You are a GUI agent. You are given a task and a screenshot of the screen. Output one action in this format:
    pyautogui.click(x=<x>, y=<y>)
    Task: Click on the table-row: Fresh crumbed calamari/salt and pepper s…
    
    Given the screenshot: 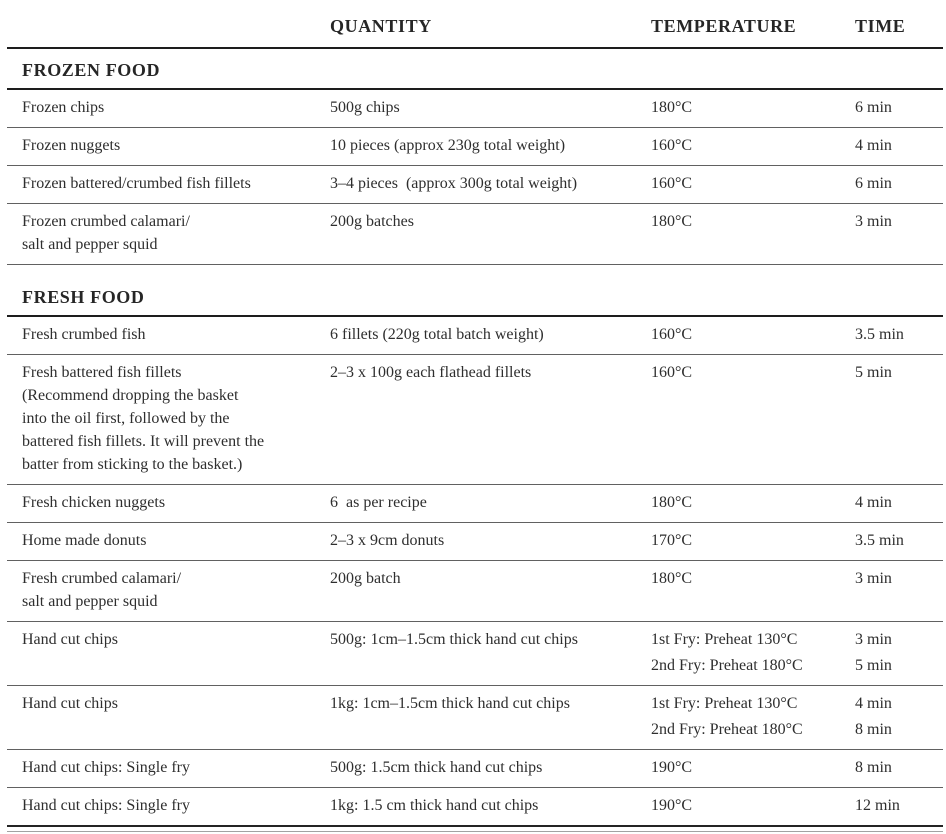 What is the action you would take?
    pyautogui.click(x=475, y=591)
    